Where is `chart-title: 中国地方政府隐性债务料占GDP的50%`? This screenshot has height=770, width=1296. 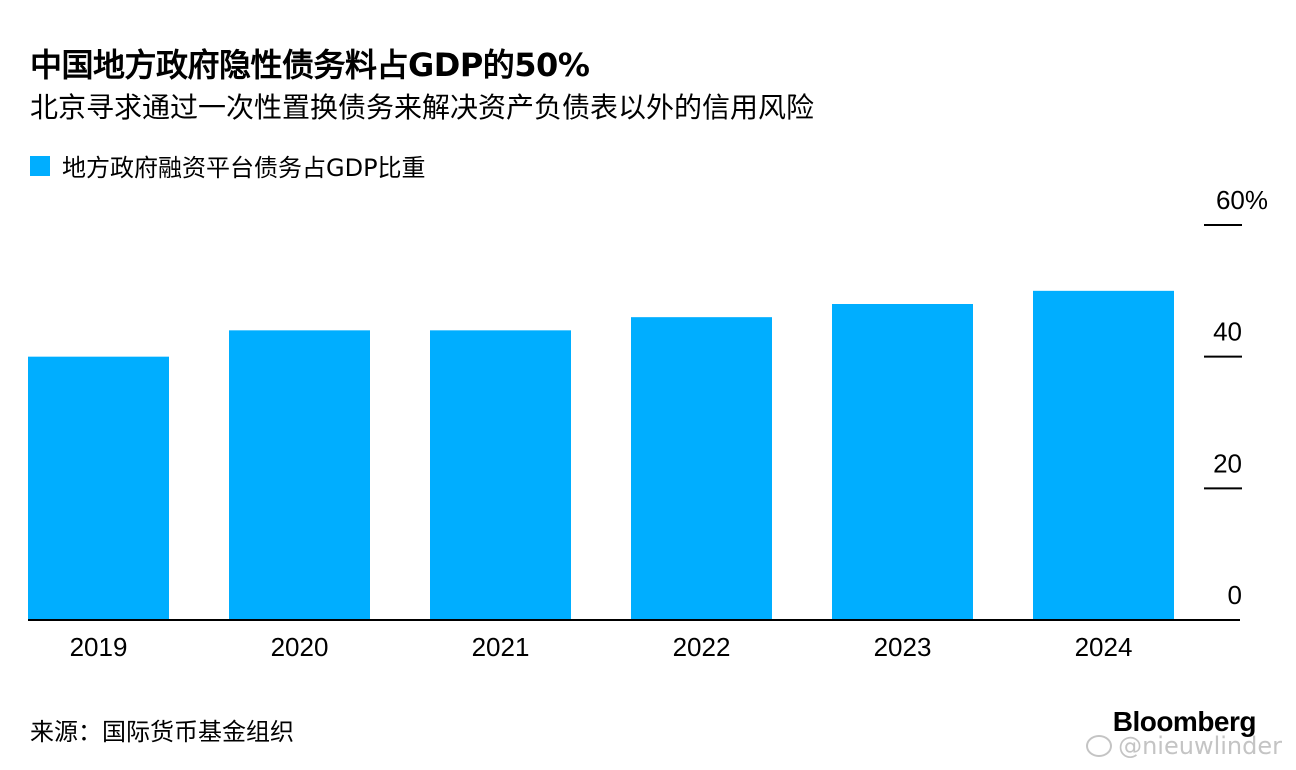
chart-title: 中国地方政府隐性债务料占GDP的50% is located at coordinates (310, 65).